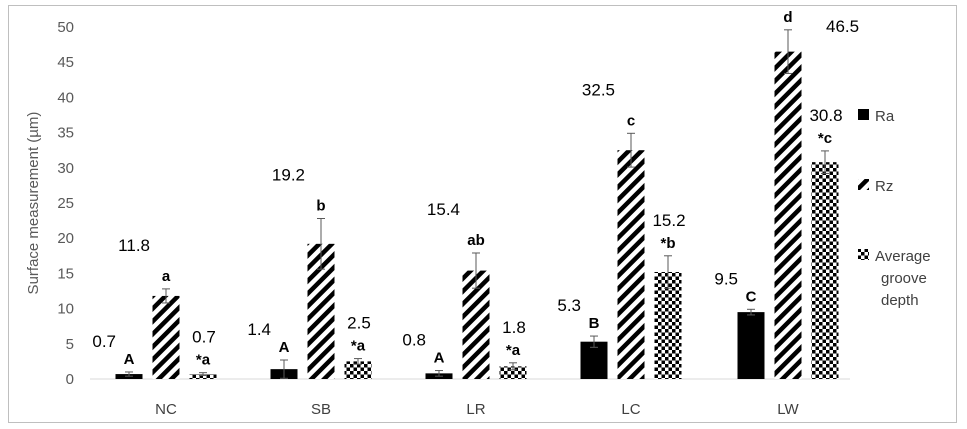  Describe the element at coordinates (594, 323) in the screenshot. I see `significance-label: B` at that location.